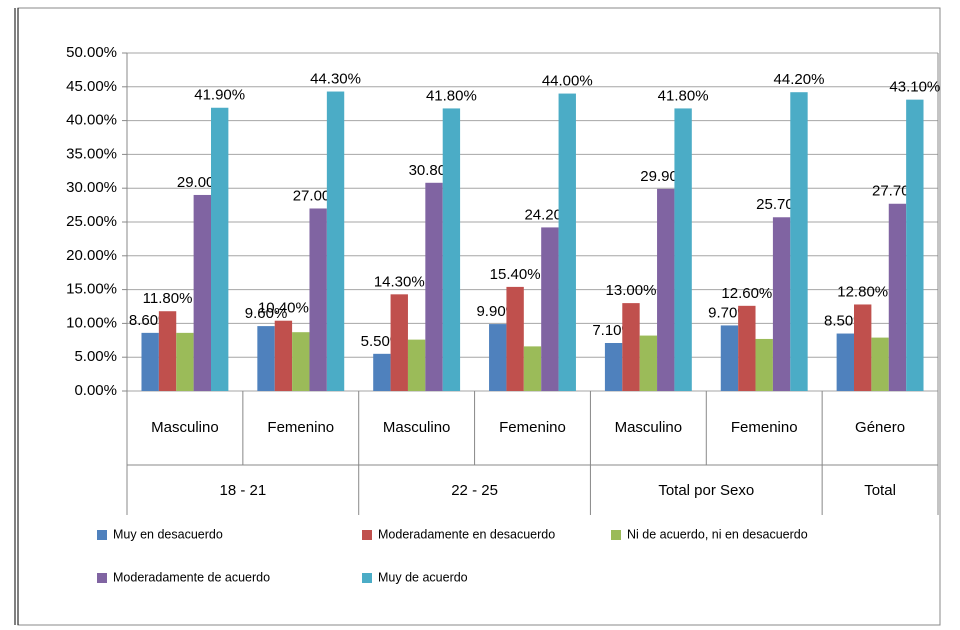 This screenshot has height=630, width=960. Describe the element at coordinates (567, 81) in the screenshot. I see `data-label: 44.00%` at that location.